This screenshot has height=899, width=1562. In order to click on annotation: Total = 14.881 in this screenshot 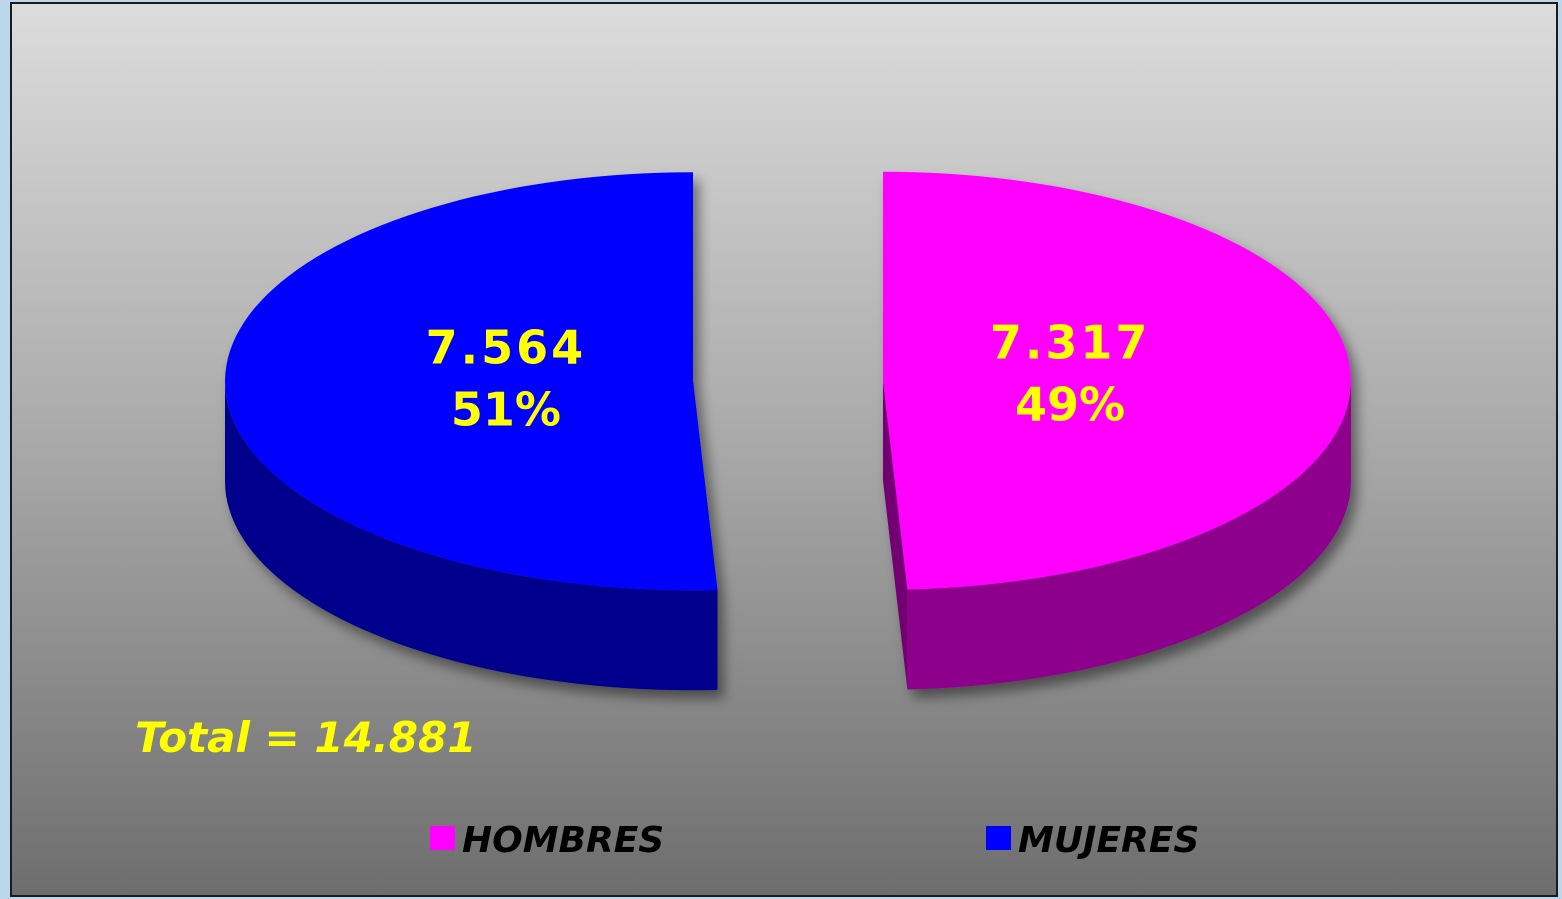, I will do `click(305, 737)`.